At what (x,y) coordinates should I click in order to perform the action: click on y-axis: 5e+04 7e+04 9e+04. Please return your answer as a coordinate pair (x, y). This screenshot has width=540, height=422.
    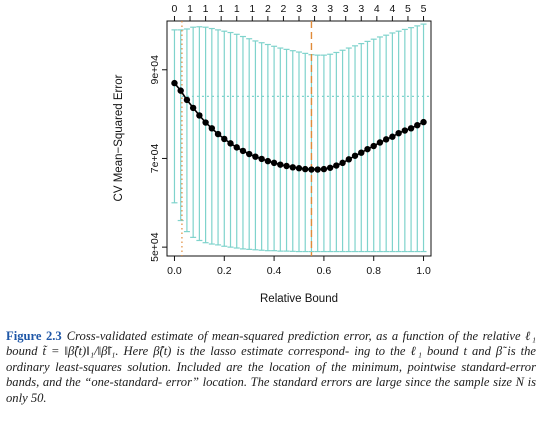
    Looking at the image, I should click on (158, 158).